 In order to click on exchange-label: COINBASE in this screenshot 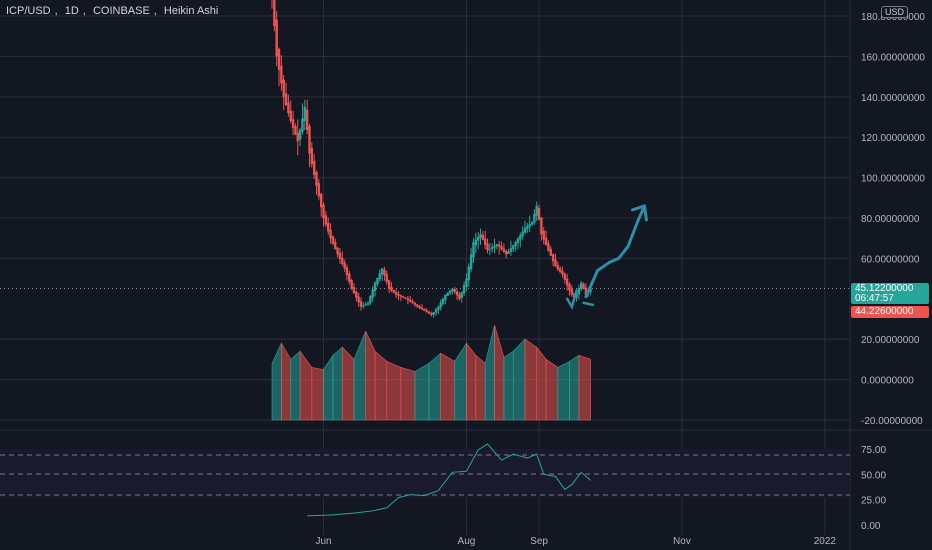, I will do `click(121, 11)`.